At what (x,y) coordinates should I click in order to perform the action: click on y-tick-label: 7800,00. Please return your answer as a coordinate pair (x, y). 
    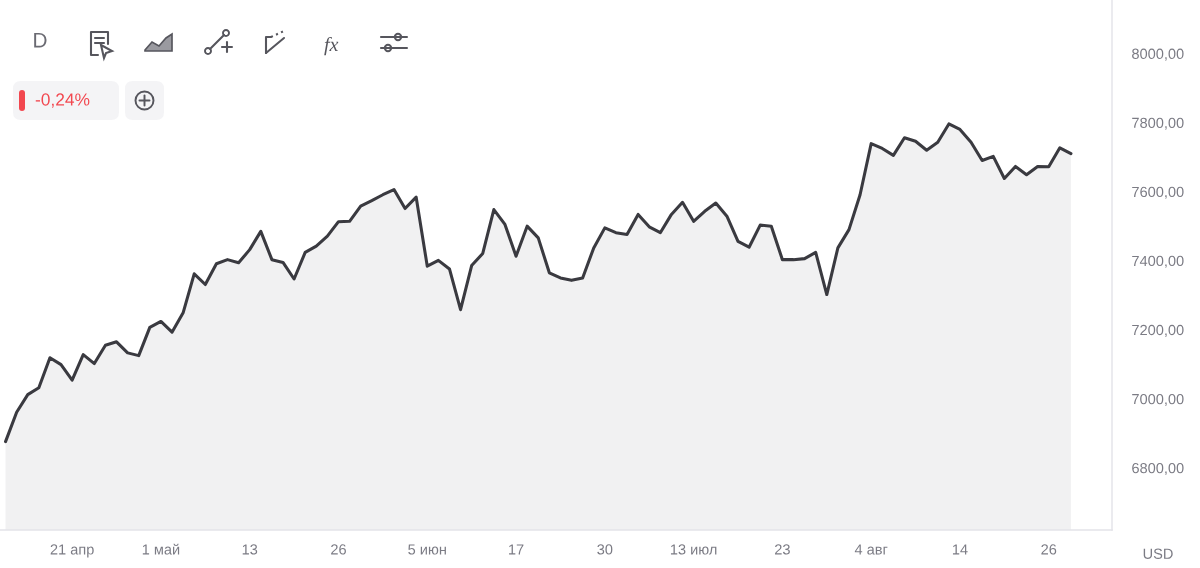
    Looking at the image, I should click on (1158, 123).